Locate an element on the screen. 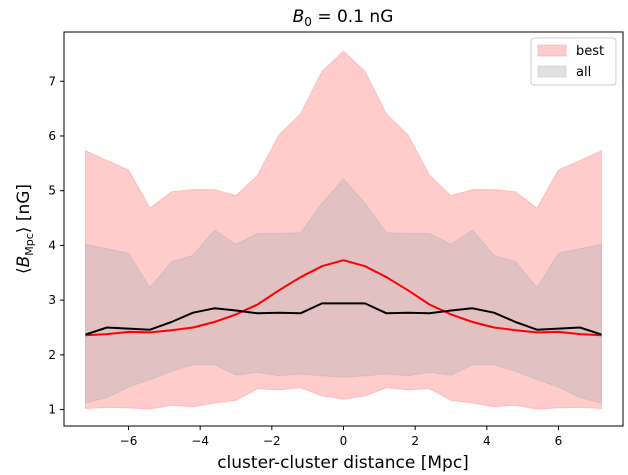 Image resolution: width=628 pixels, height=475 pixels. y-tick-label: 4 is located at coordinates (52, 245).